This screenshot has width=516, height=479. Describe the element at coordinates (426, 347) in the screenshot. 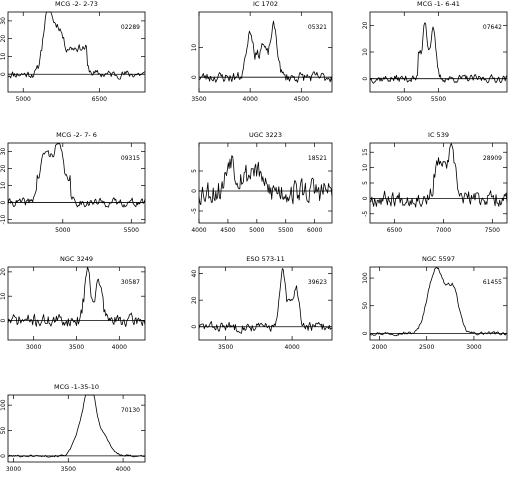

I see `x-tick-label: 2500` at that location.